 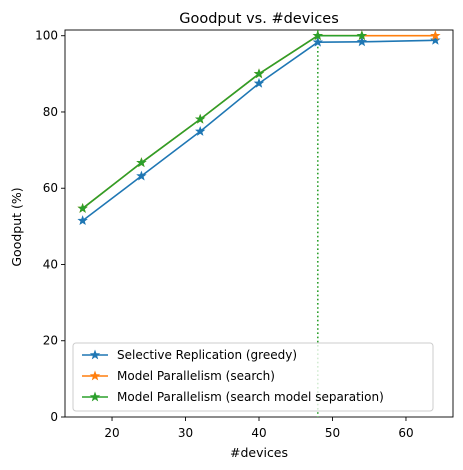 I want to click on x-tick-label: 60, so click(x=405, y=433).